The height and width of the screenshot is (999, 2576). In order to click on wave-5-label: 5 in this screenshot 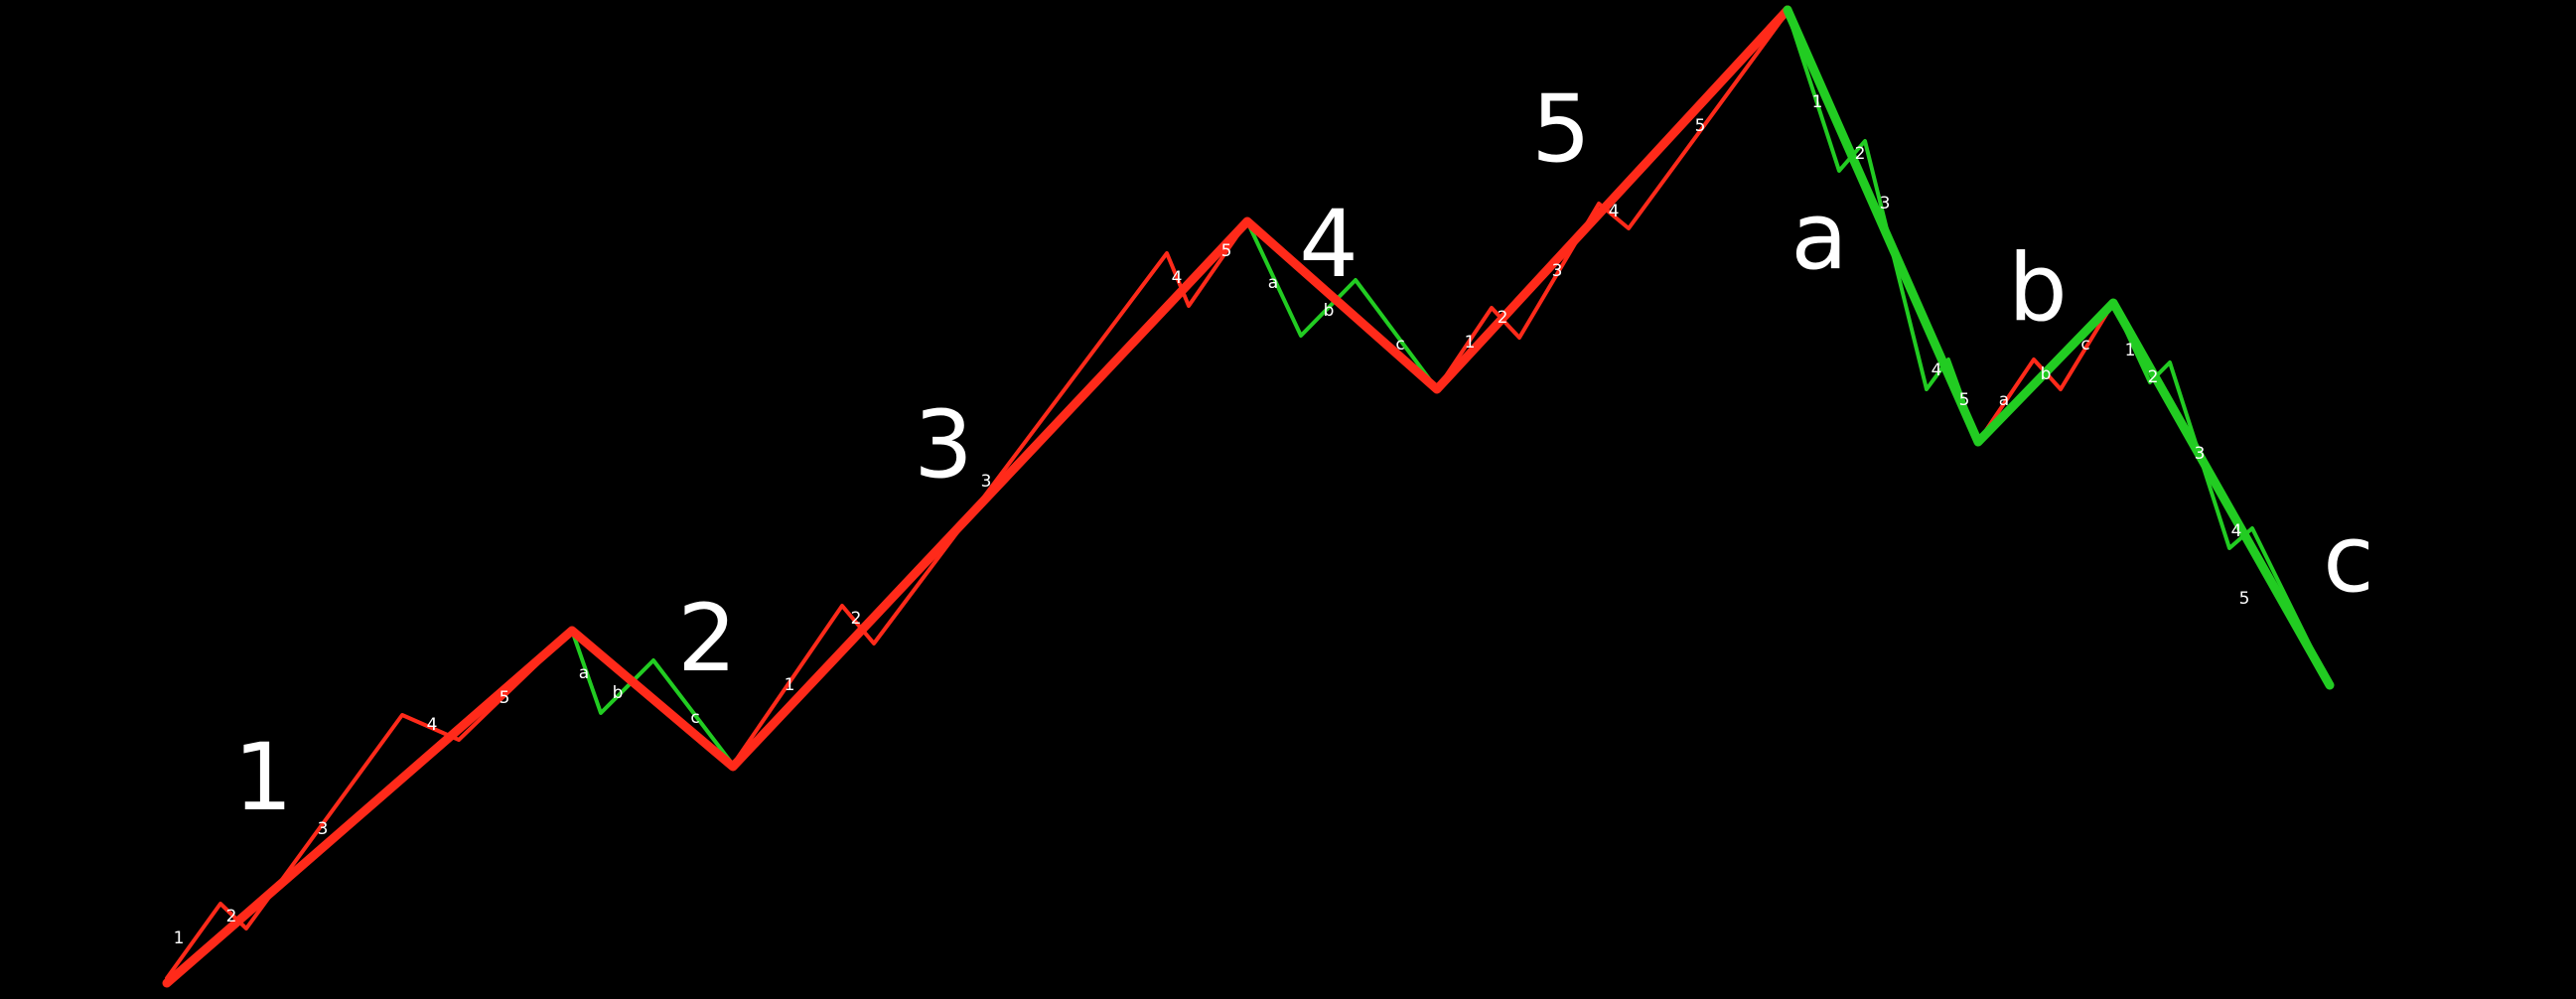, I will do `click(1561, 129)`.